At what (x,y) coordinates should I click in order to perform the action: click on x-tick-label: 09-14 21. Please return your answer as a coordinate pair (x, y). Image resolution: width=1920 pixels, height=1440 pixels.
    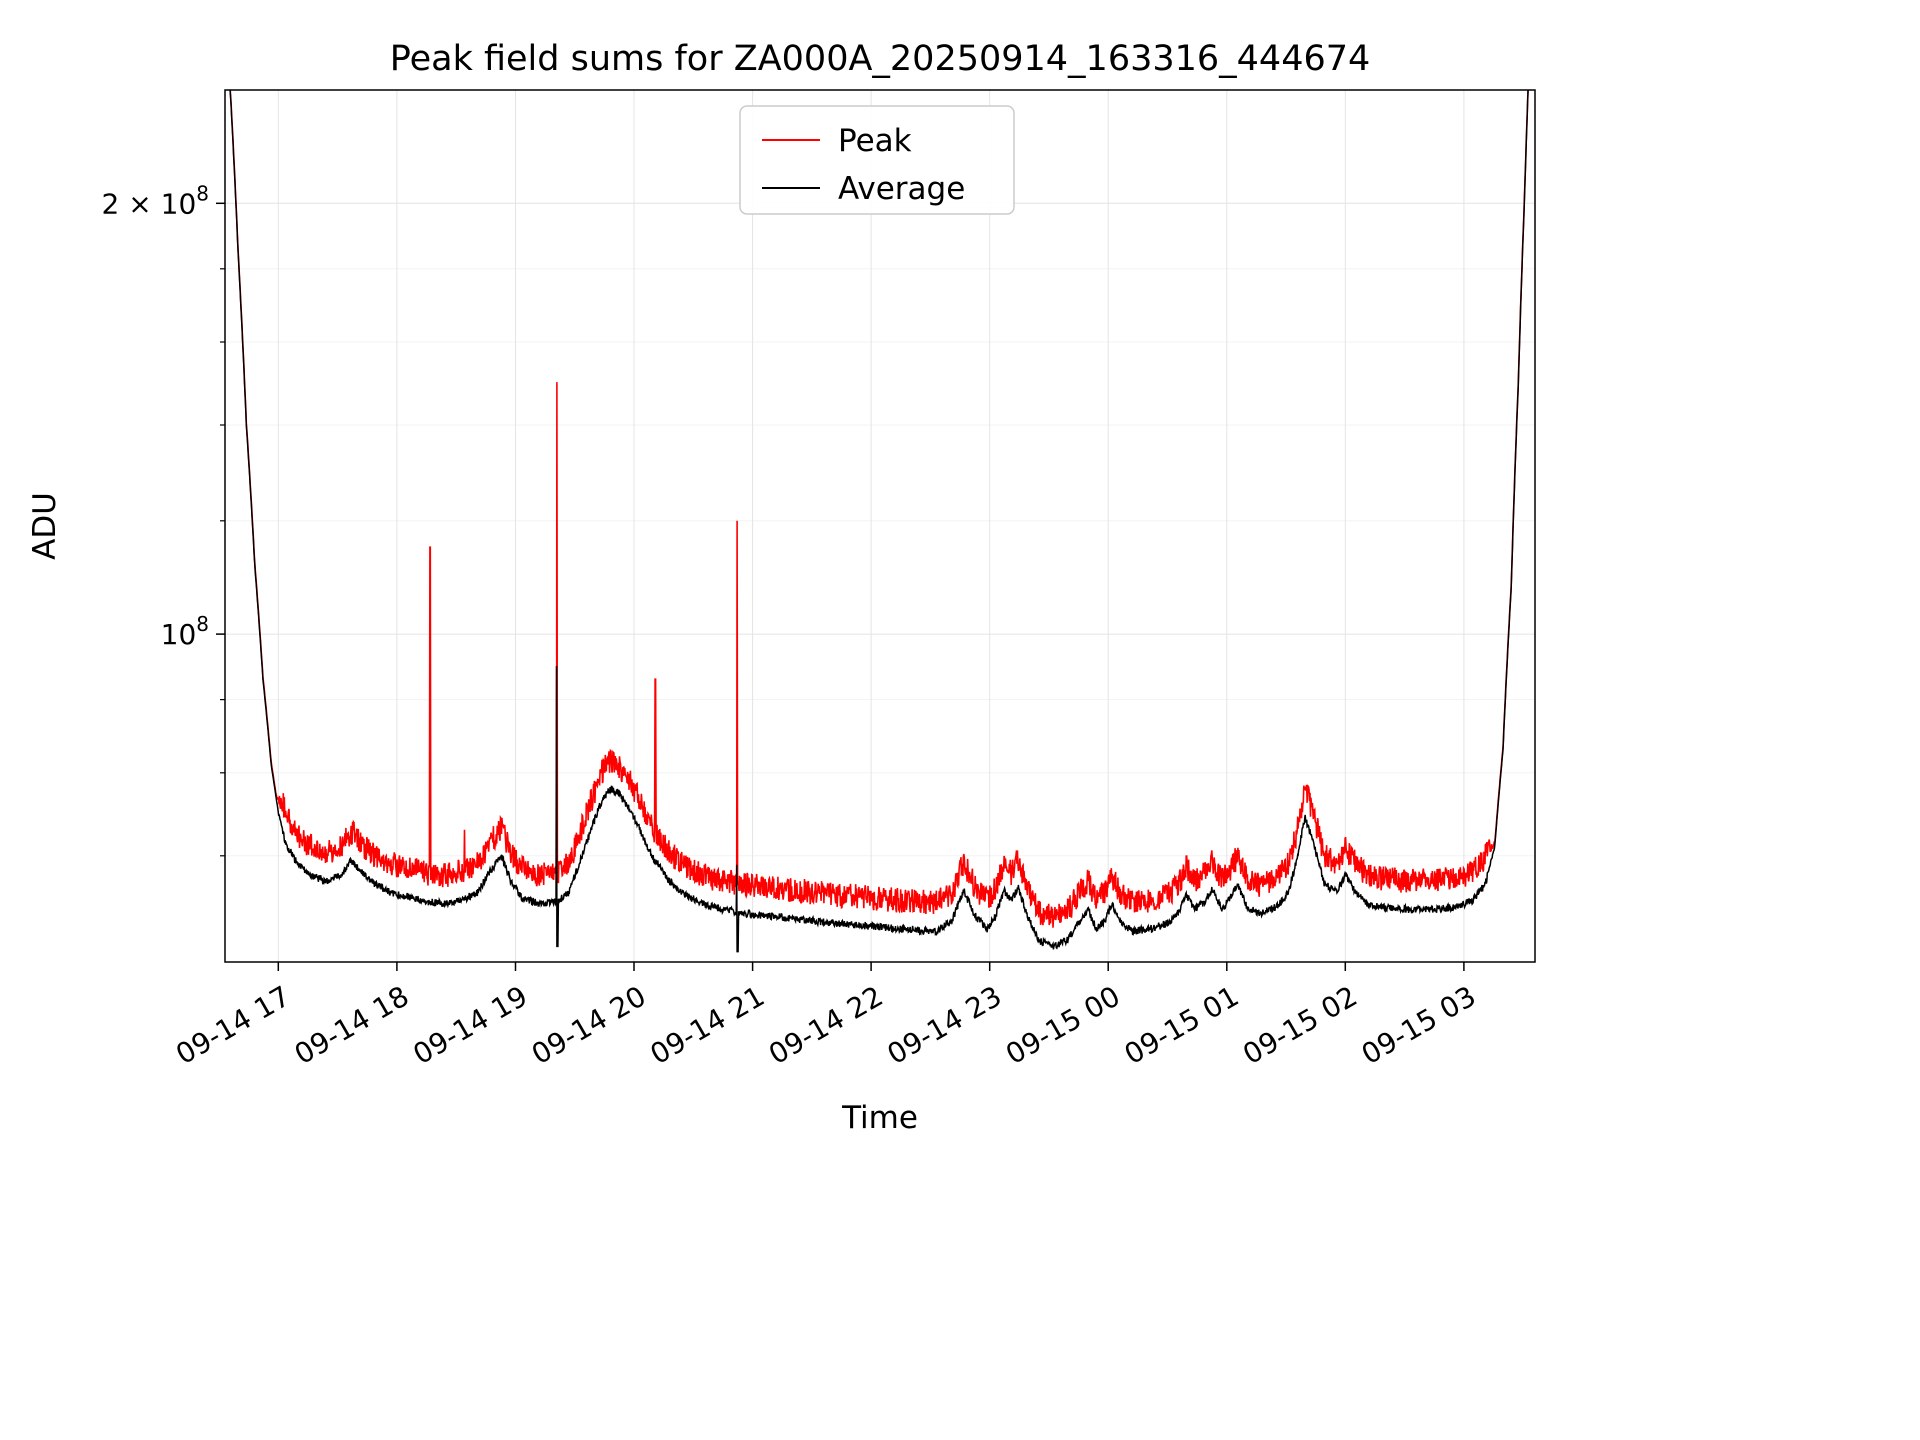
    Looking at the image, I should click on (708, 1025).